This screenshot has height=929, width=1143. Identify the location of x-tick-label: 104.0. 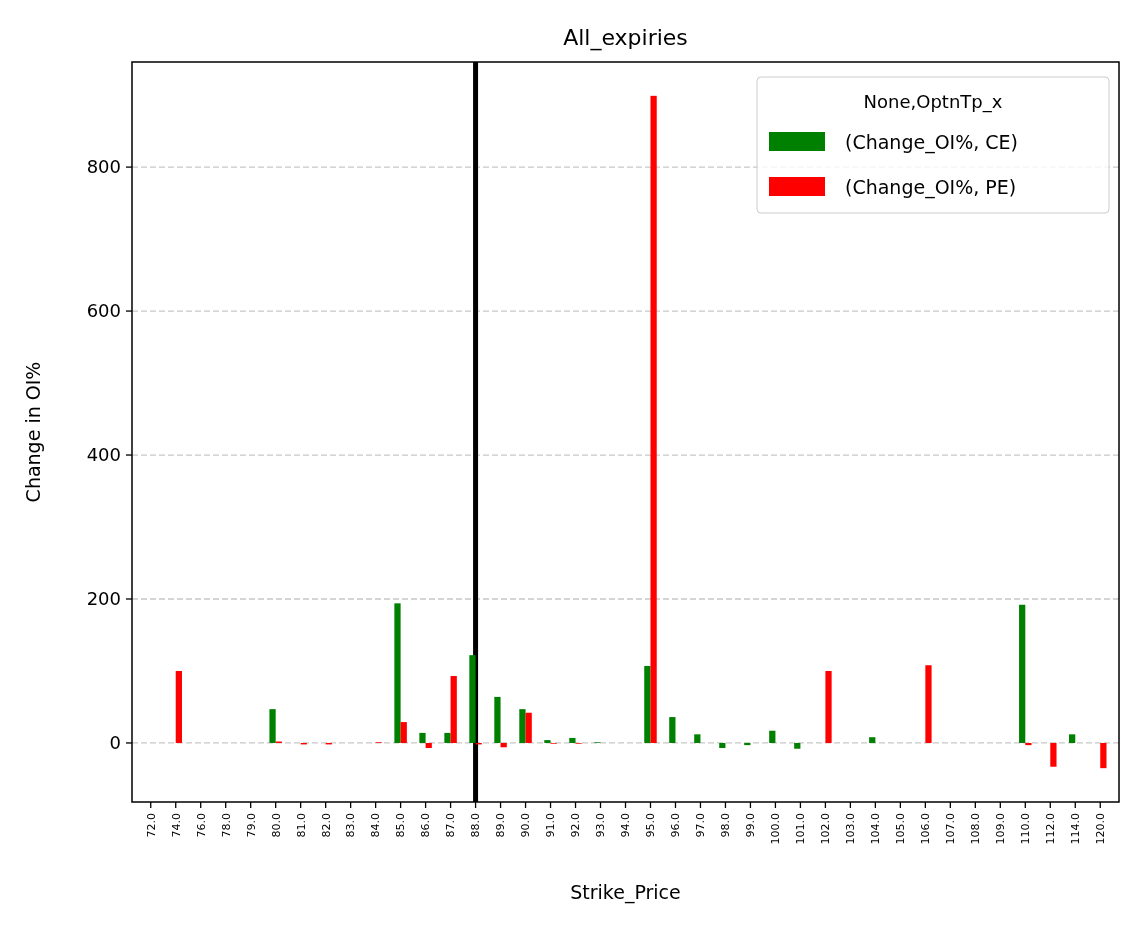
(876, 829).